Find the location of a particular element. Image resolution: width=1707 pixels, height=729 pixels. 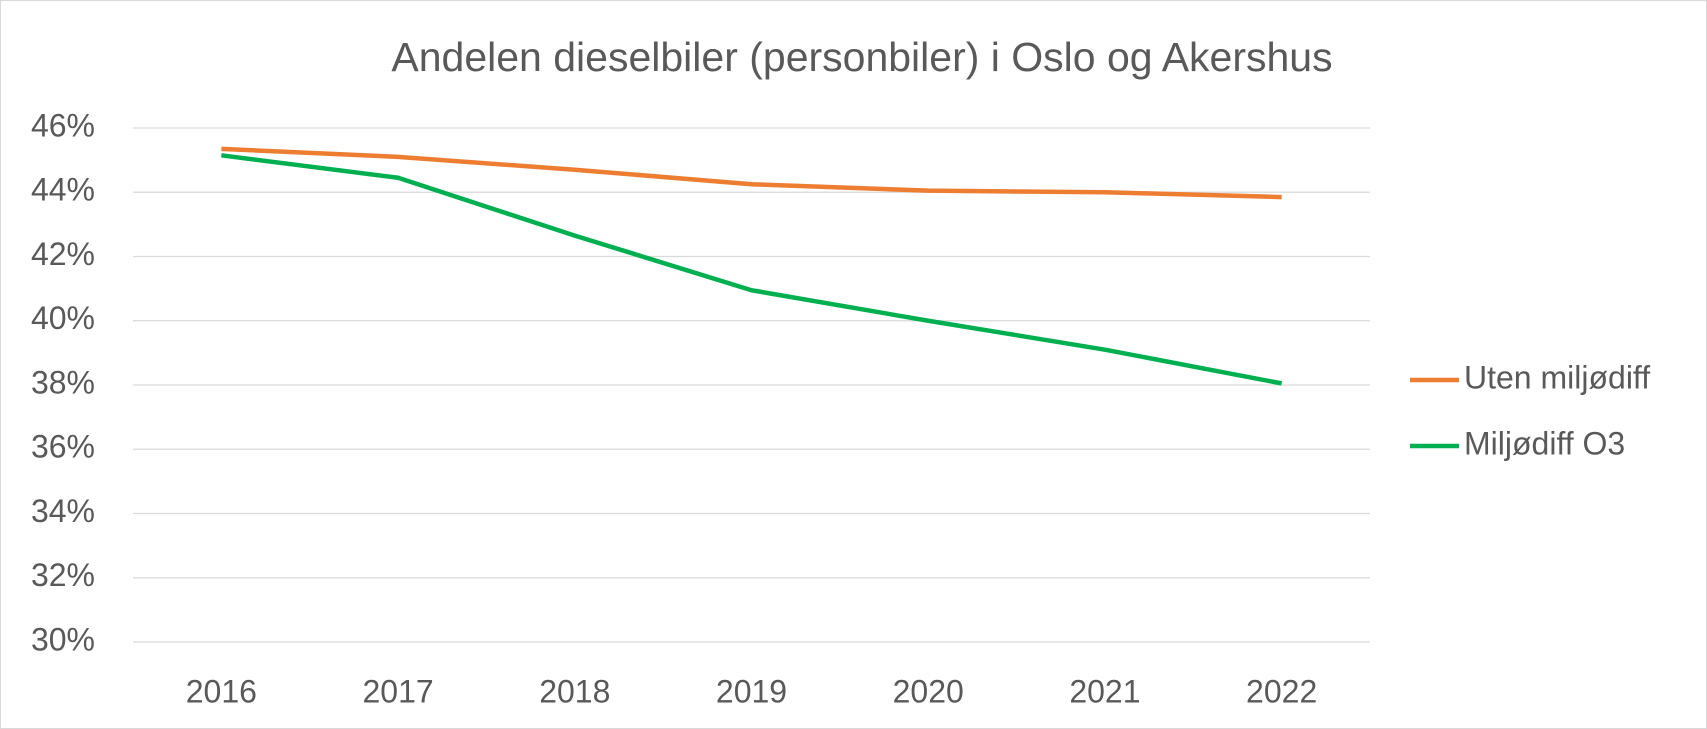

x-tick-label: 2020 is located at coordinates (928, 691).